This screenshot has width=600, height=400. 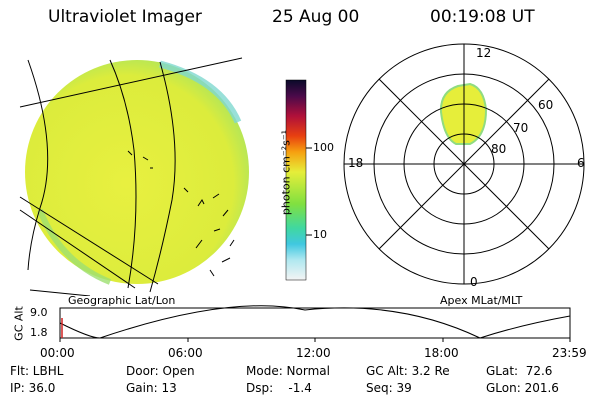 What do you see at coordinates (57, 353) in the screenshot?
I see `time-tick-0000: 00:00` at bounding box center [57, 353].